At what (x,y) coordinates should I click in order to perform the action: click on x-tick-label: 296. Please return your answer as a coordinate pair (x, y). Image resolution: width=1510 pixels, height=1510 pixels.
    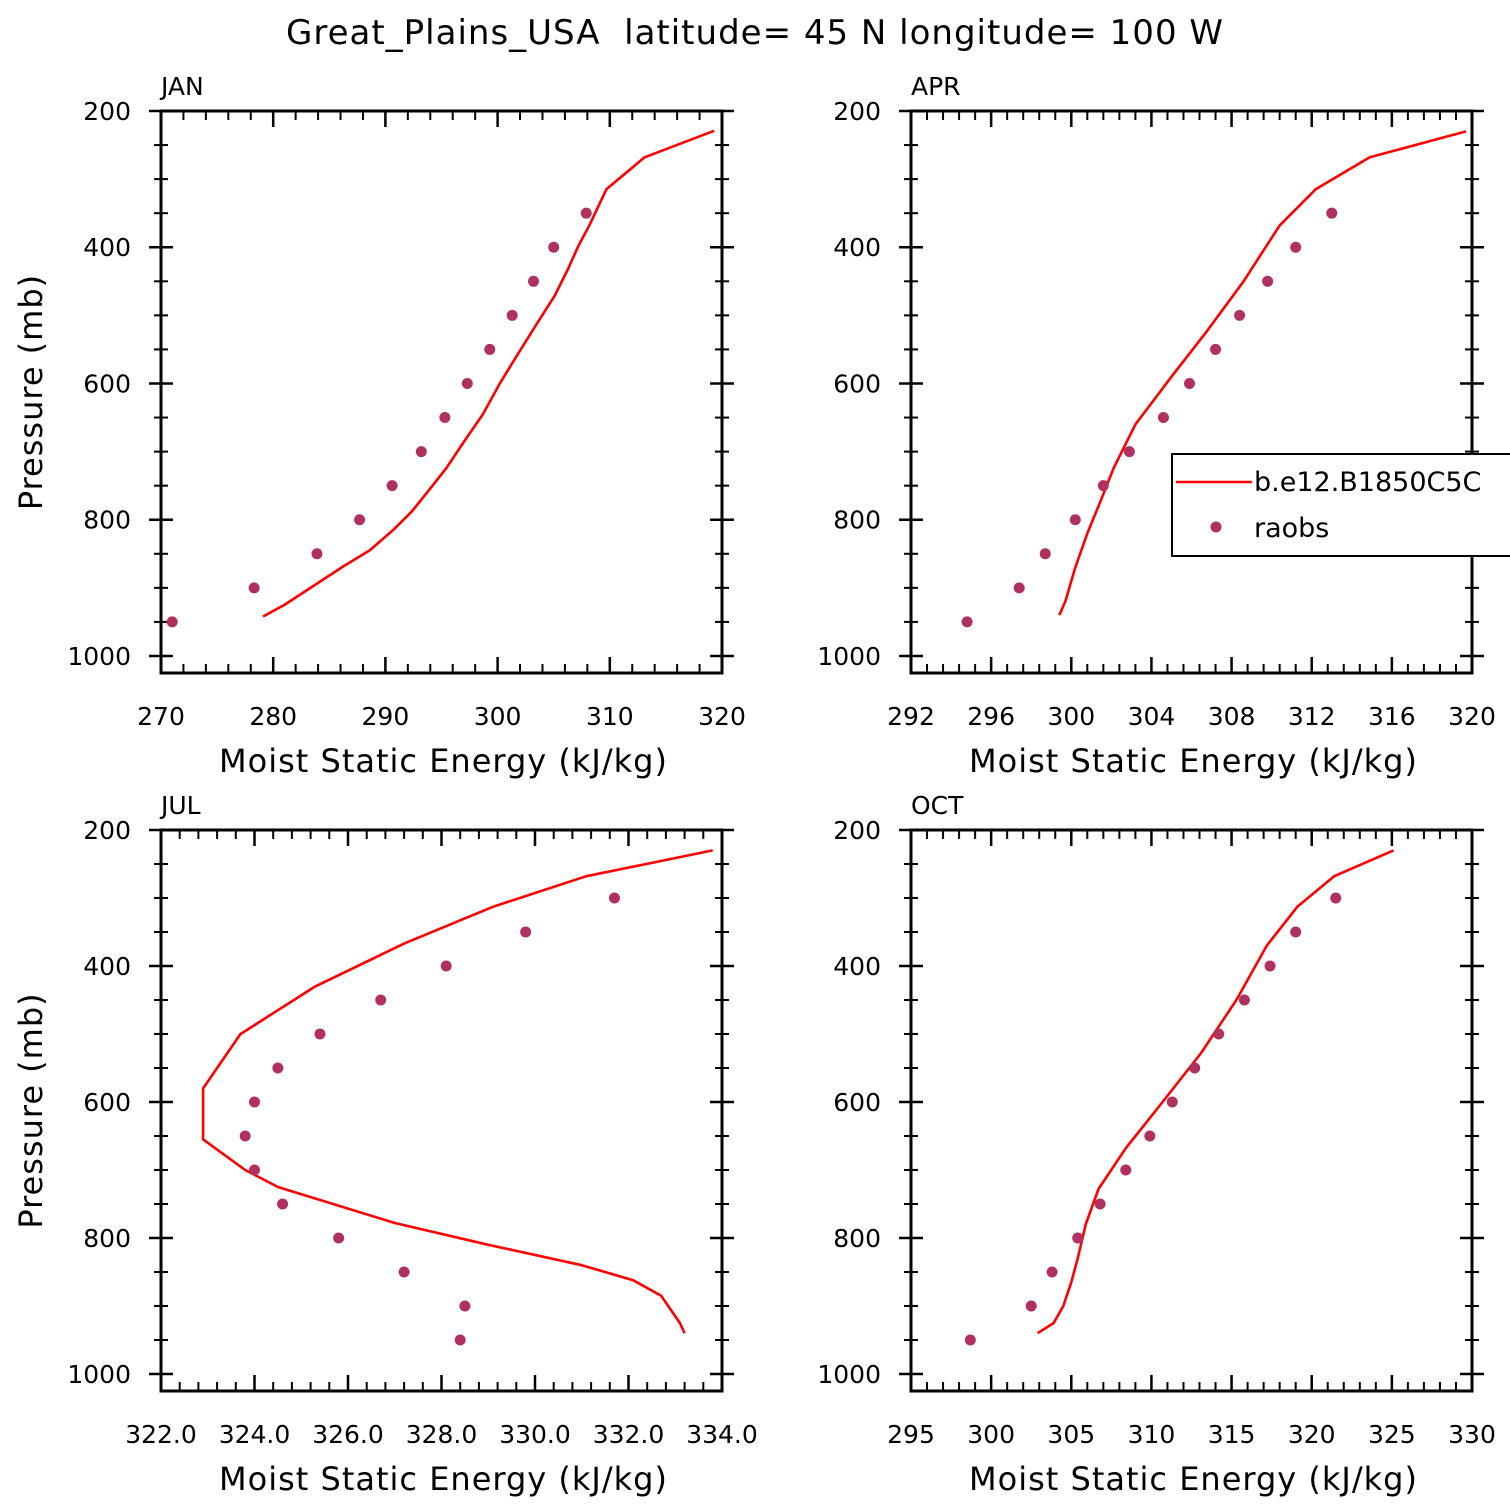
    Looking at the image, I should click on (991, 716).